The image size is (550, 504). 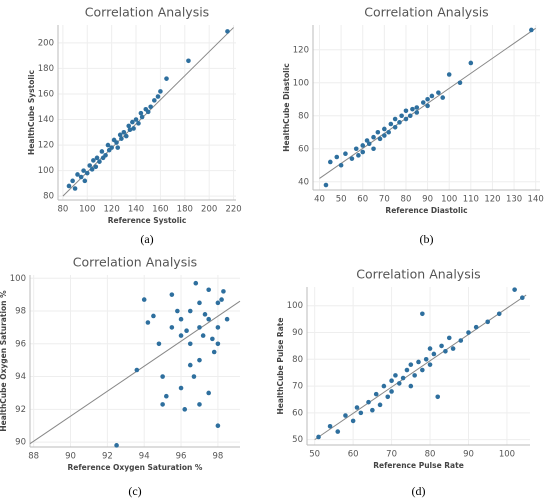 What do you see at coordinates (426, 210) in the screenshot?
I see `x-axis-label: Reference Diastolic` at bounding box center [426, 210].